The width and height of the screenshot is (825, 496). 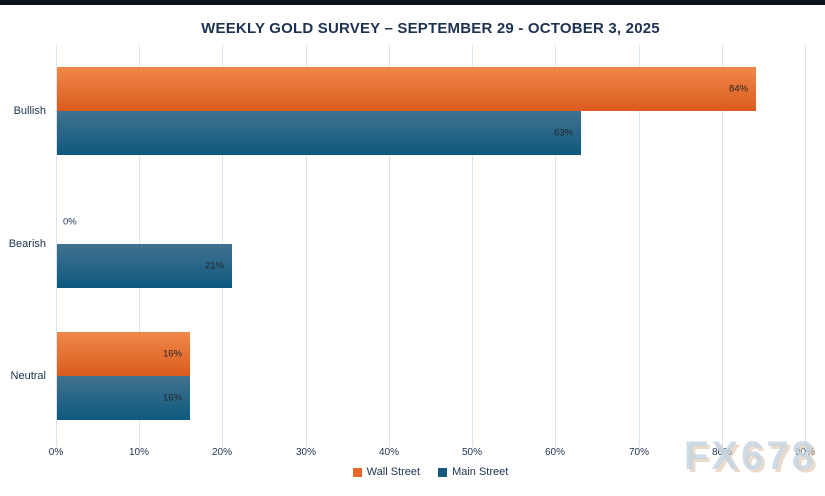 What do you see at coordinates (306, 452) in the screenshot?
I see `x-axis-tick-label: 30%` at bounding box center [306, 452].